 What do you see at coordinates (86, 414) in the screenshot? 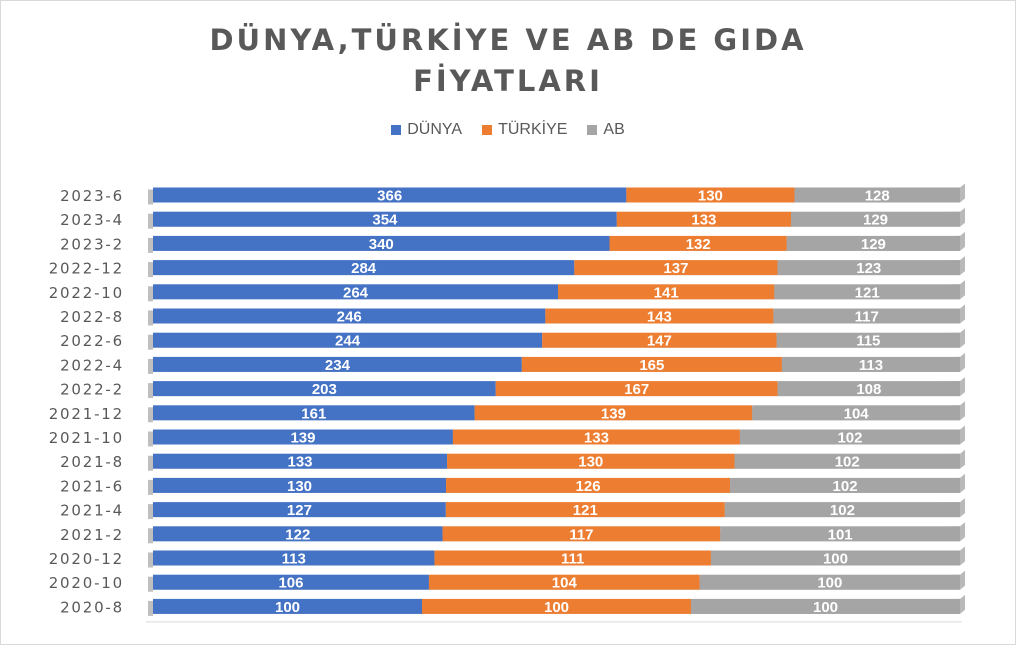
I see `category-label-2021-12: 2021-12` at bounding box center [86, 414].